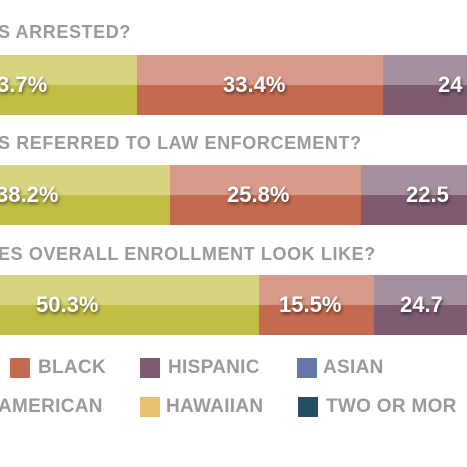 The height and width of the screenshot is (467, 467). I want to click on segment-label: 24.7, so click(421, 304).